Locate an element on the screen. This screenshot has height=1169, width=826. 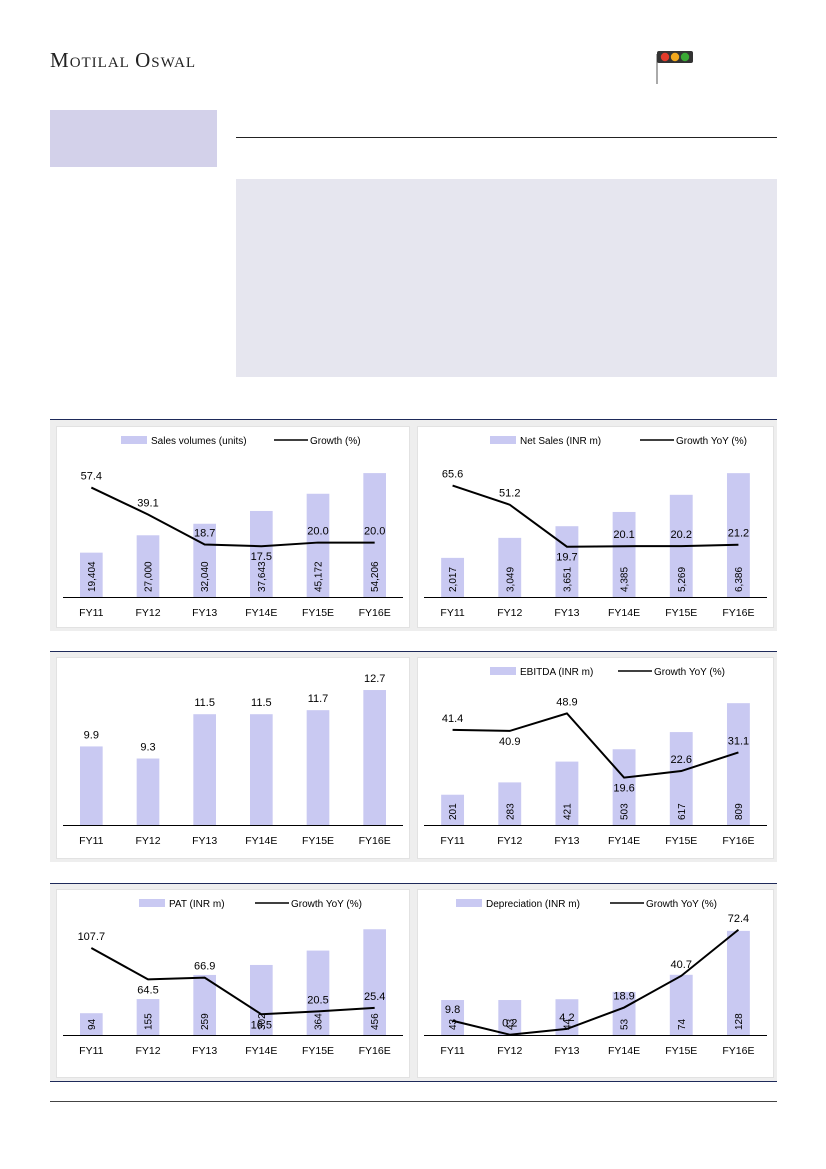
brand-word-1: otilal is located at coordinates (99, 63).